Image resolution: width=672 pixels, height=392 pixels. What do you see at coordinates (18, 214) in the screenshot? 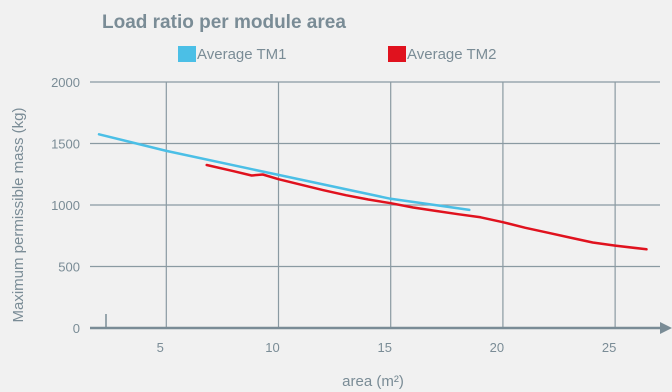
I see `y-axis-label: Maximum permissible mass (kg)` at bounding box center [18, 214].